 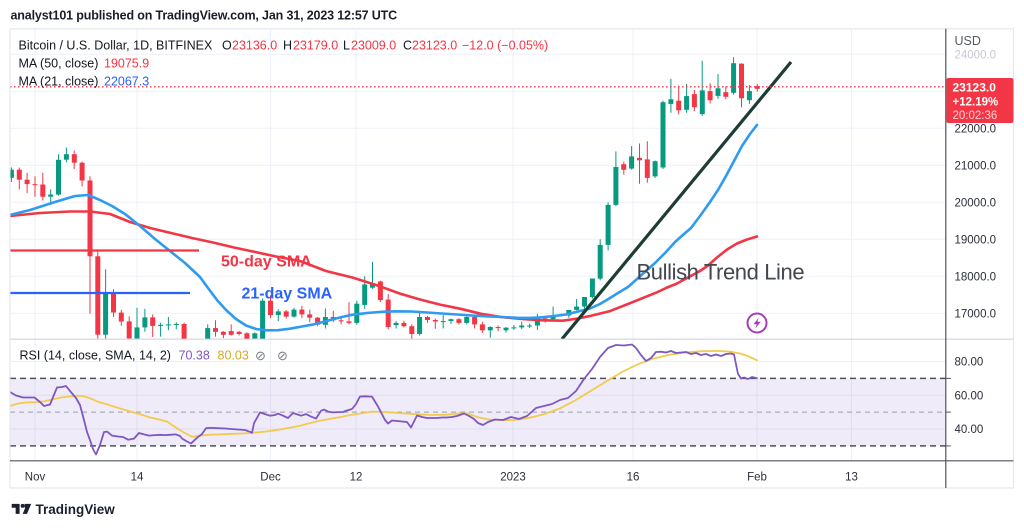 What do you see at coordinates (969, 363) in the screenshot?
I see `svg-text: 80.00` at bounding box center [969, 363].